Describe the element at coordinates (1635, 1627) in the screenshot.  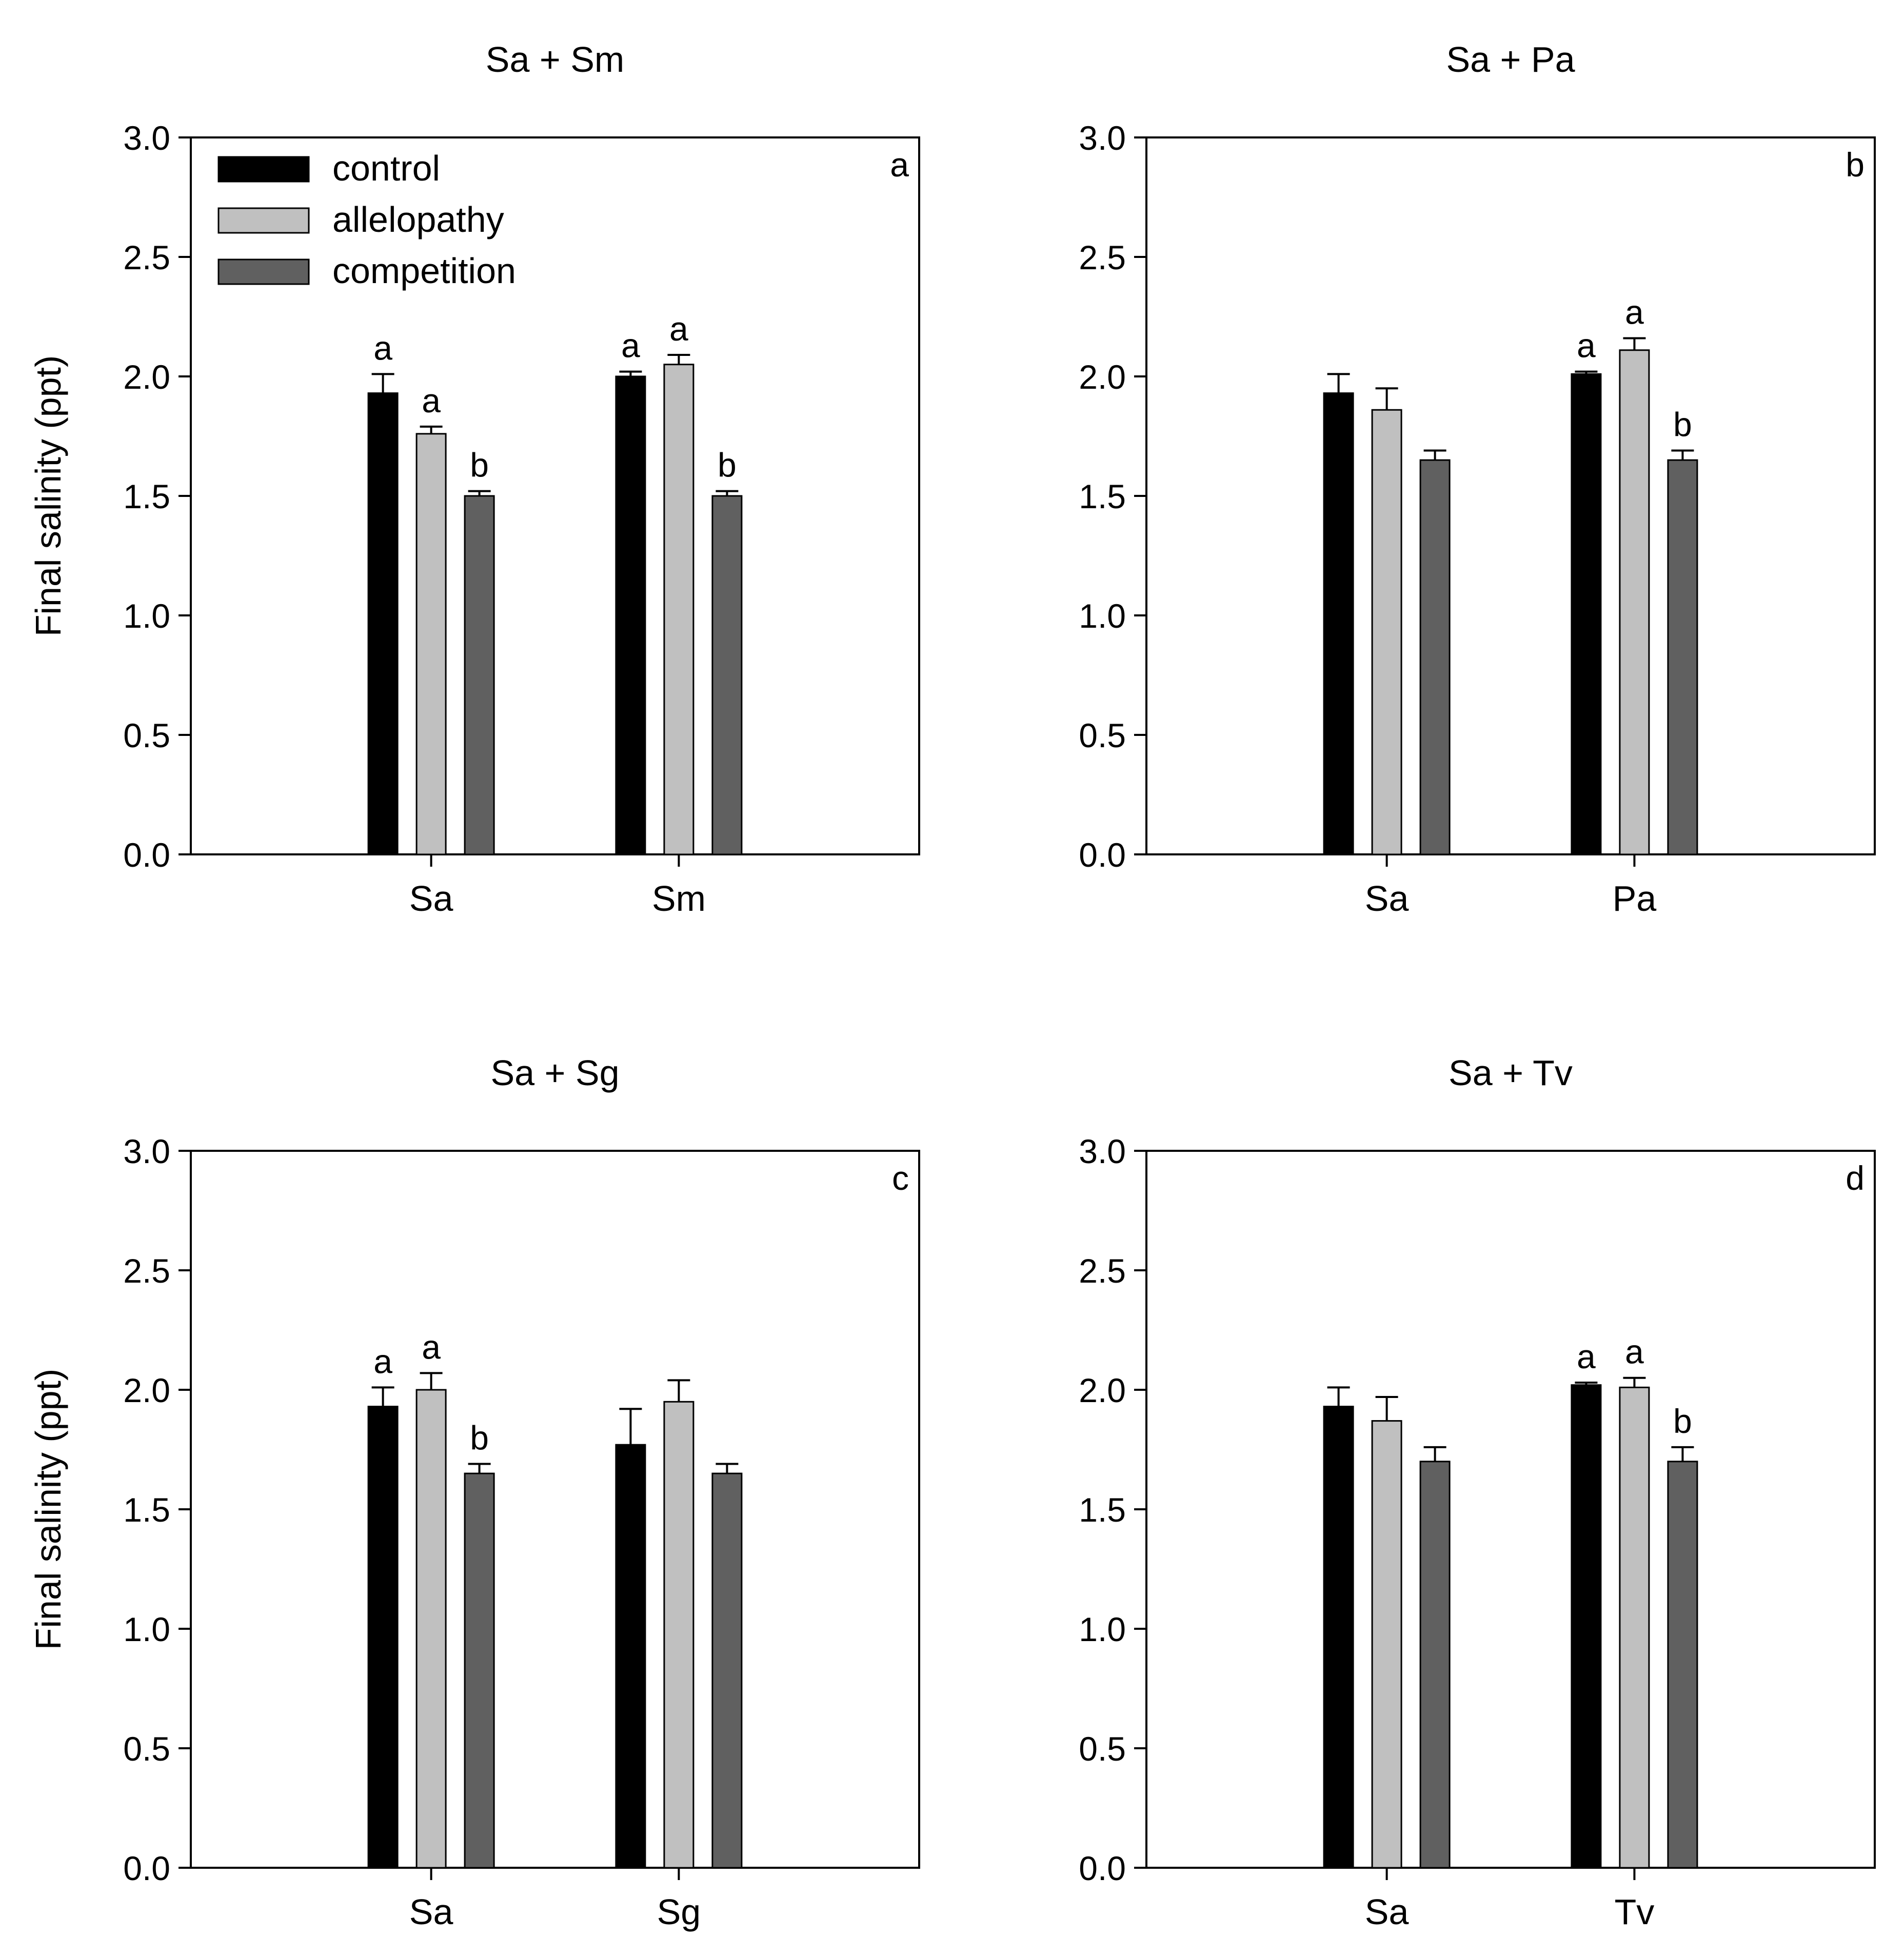
I see `bar-allelopathy-Tv` at that location.